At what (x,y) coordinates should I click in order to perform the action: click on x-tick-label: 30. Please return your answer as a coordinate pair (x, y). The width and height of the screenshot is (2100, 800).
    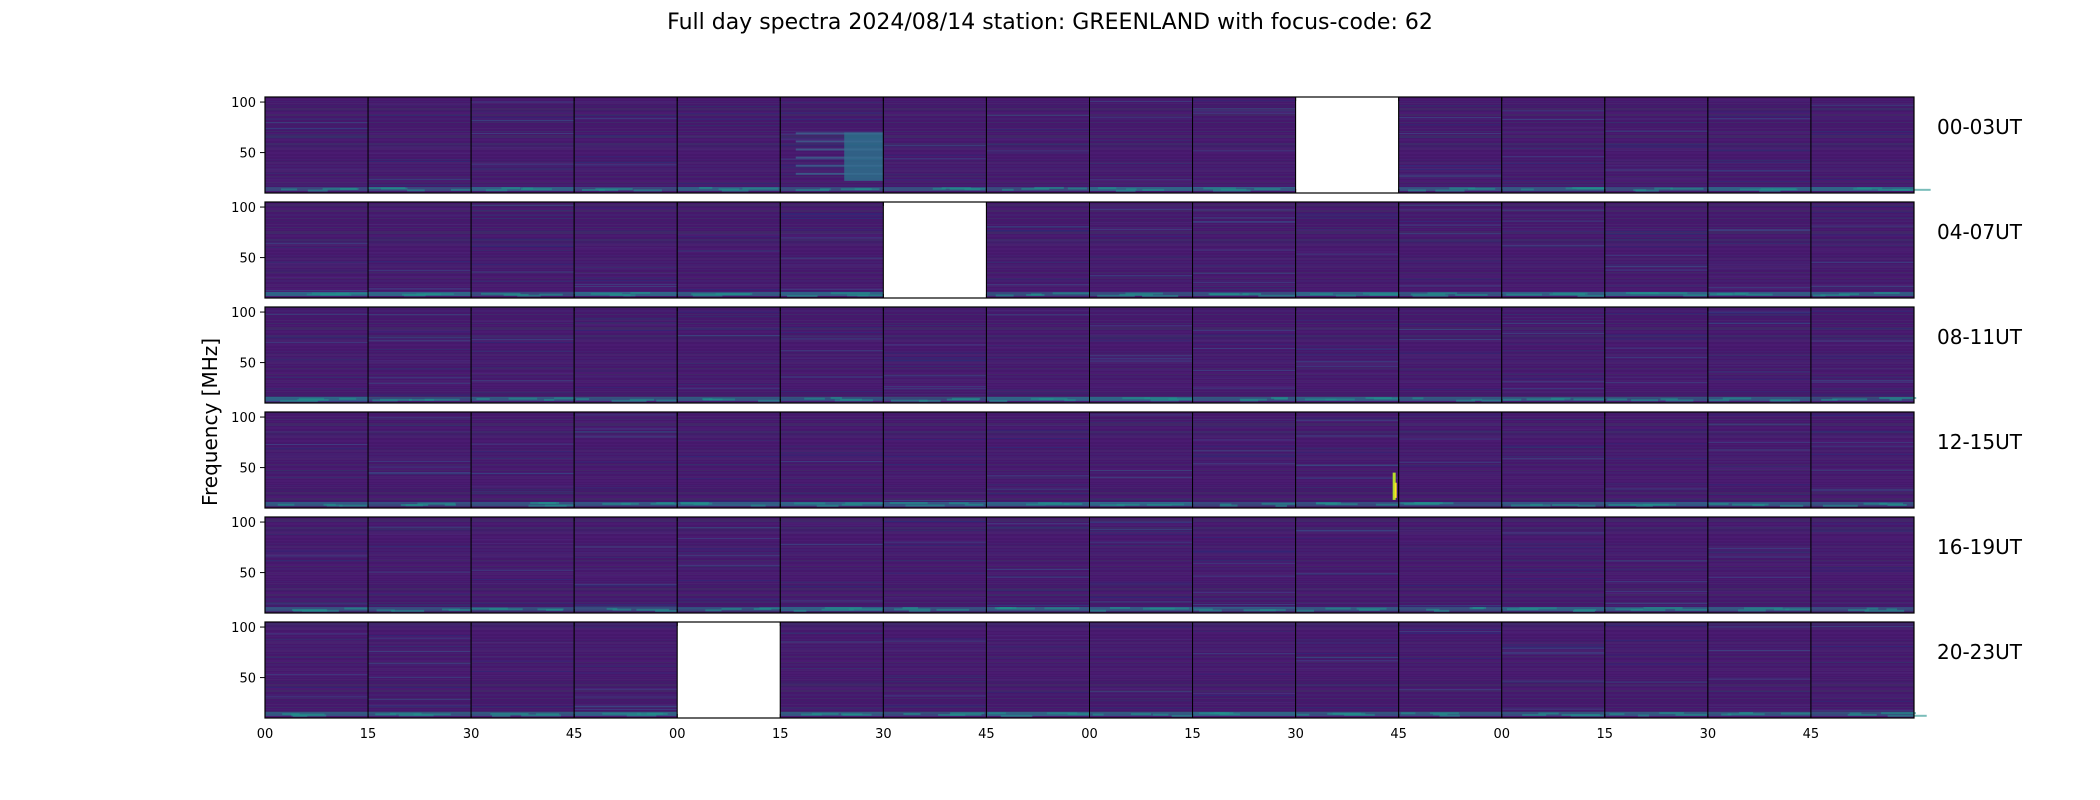
    Looking at the image, I should click on (471, 734).